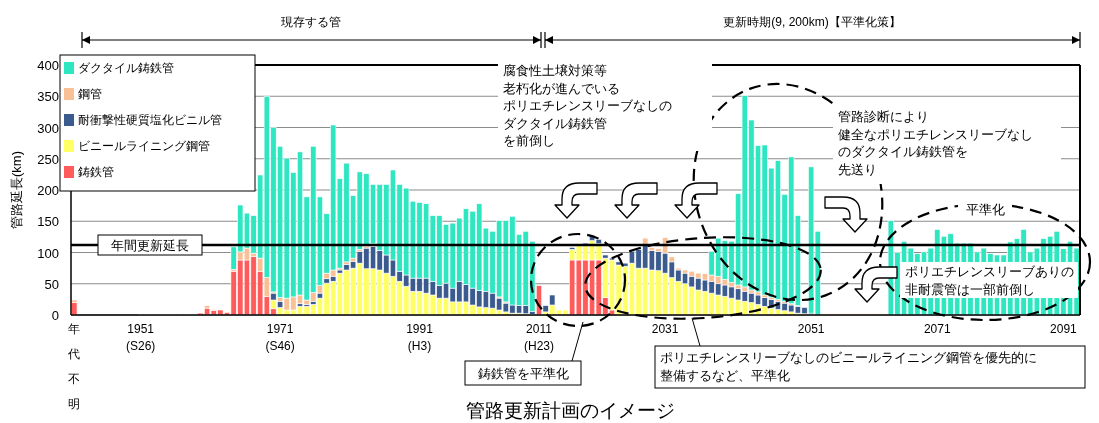  I want to click on x-tick-label: 2071, so click(937, 329).